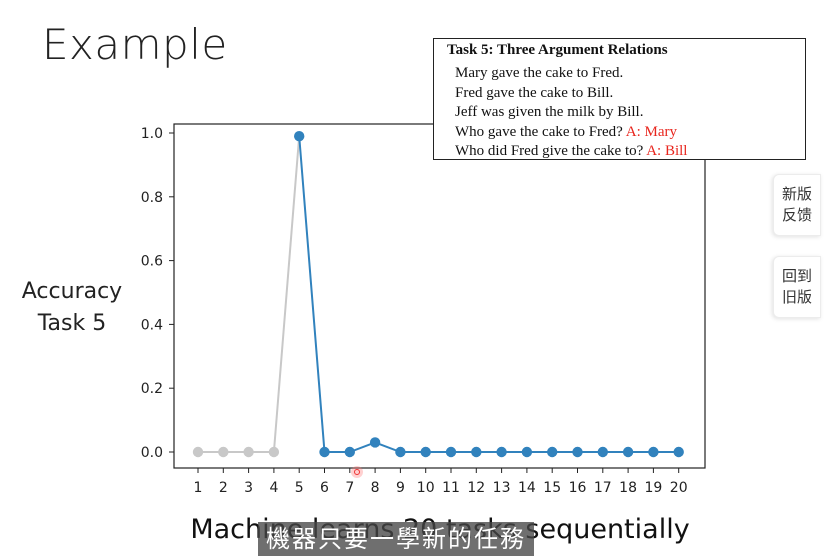 This screenshot has height=557, width=826. Describe the element at coordinates (552, 488) in the screenshot. I see `x-tick-label: 15` at that location.